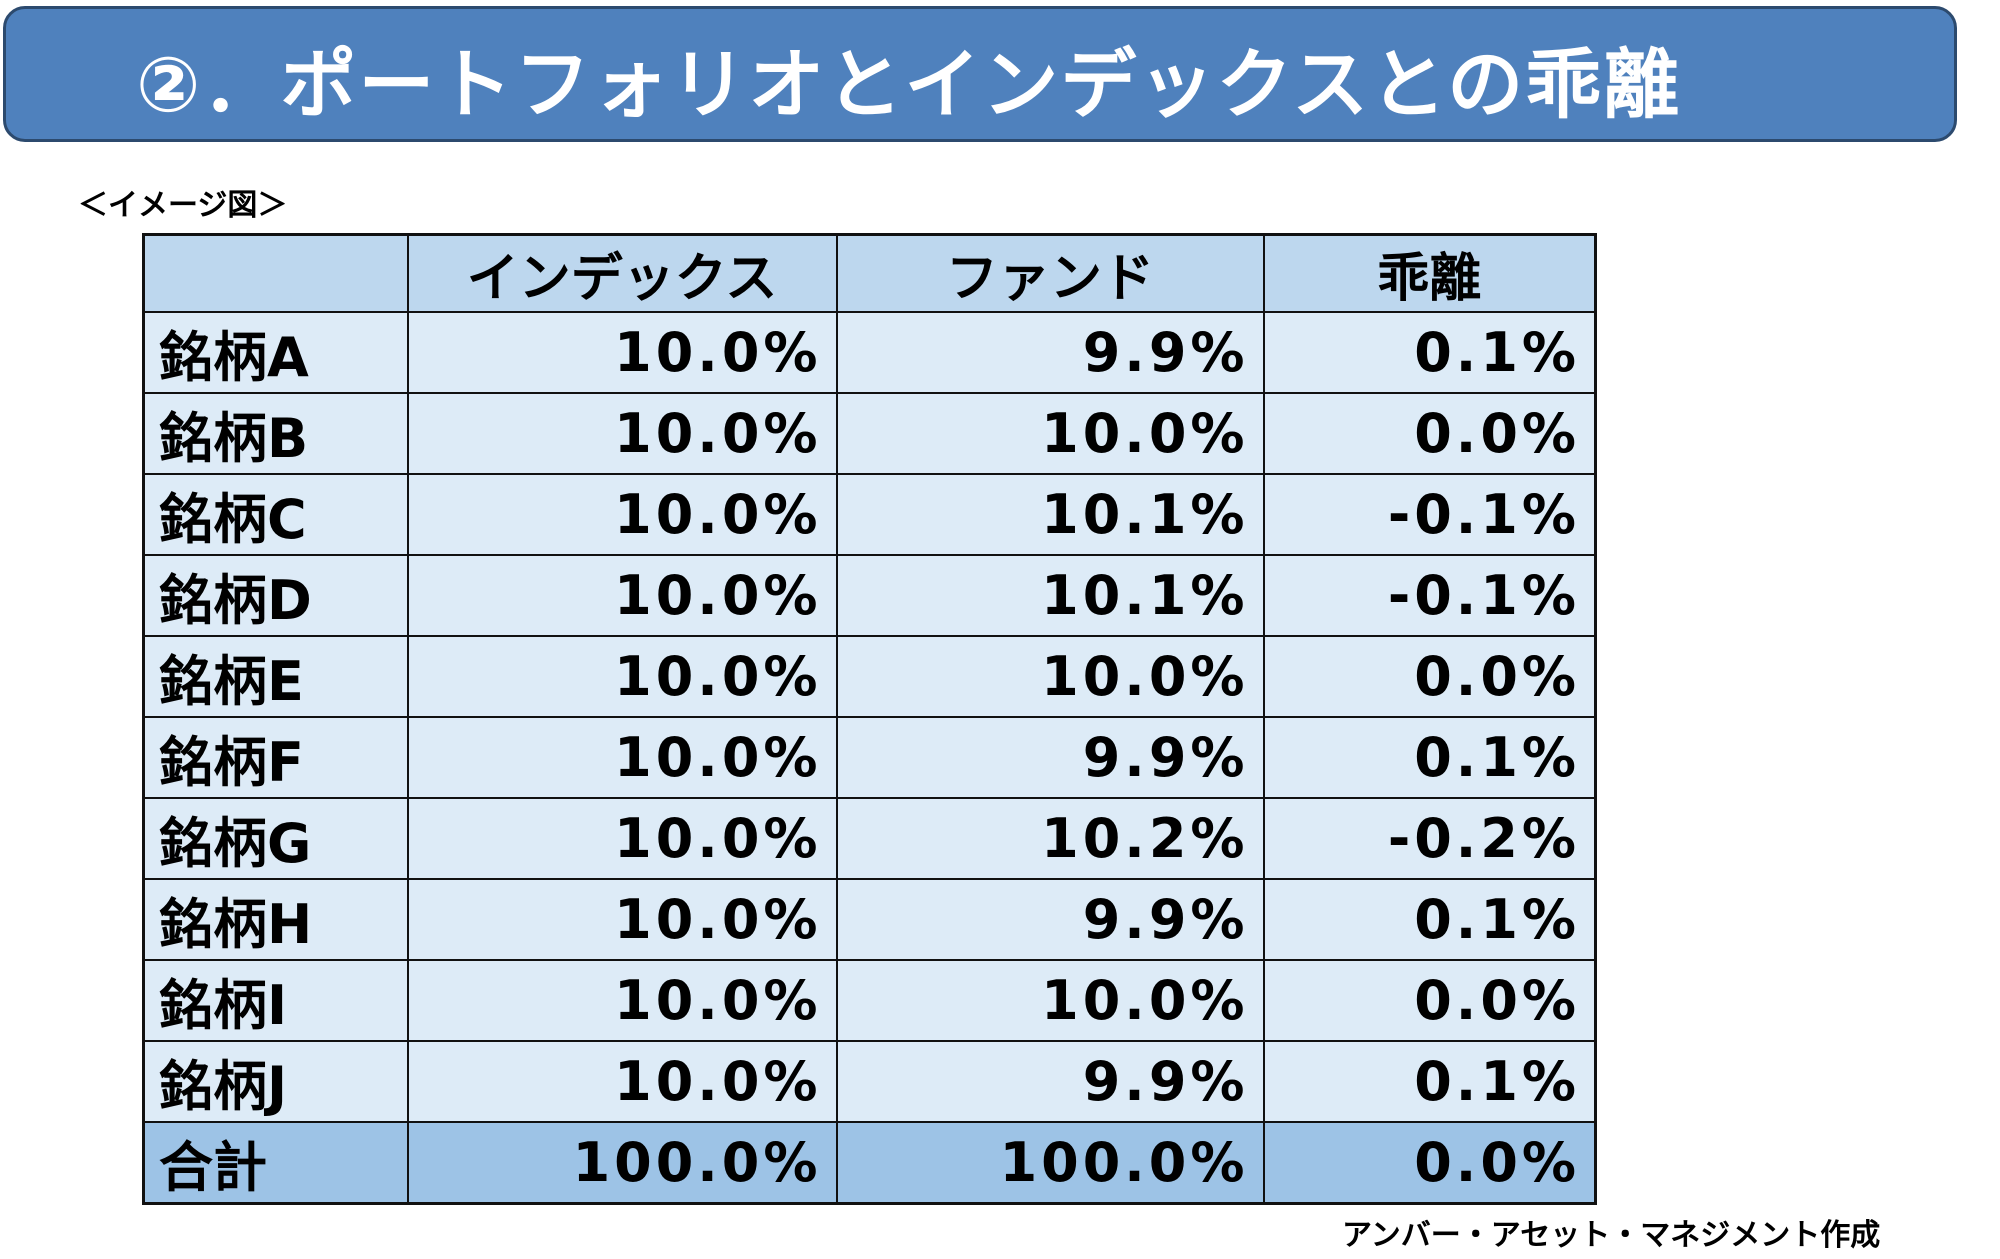  Describe the element at coordinates (1429, 838) in the screenshot. I see `deviation: -0.2%` at that location.